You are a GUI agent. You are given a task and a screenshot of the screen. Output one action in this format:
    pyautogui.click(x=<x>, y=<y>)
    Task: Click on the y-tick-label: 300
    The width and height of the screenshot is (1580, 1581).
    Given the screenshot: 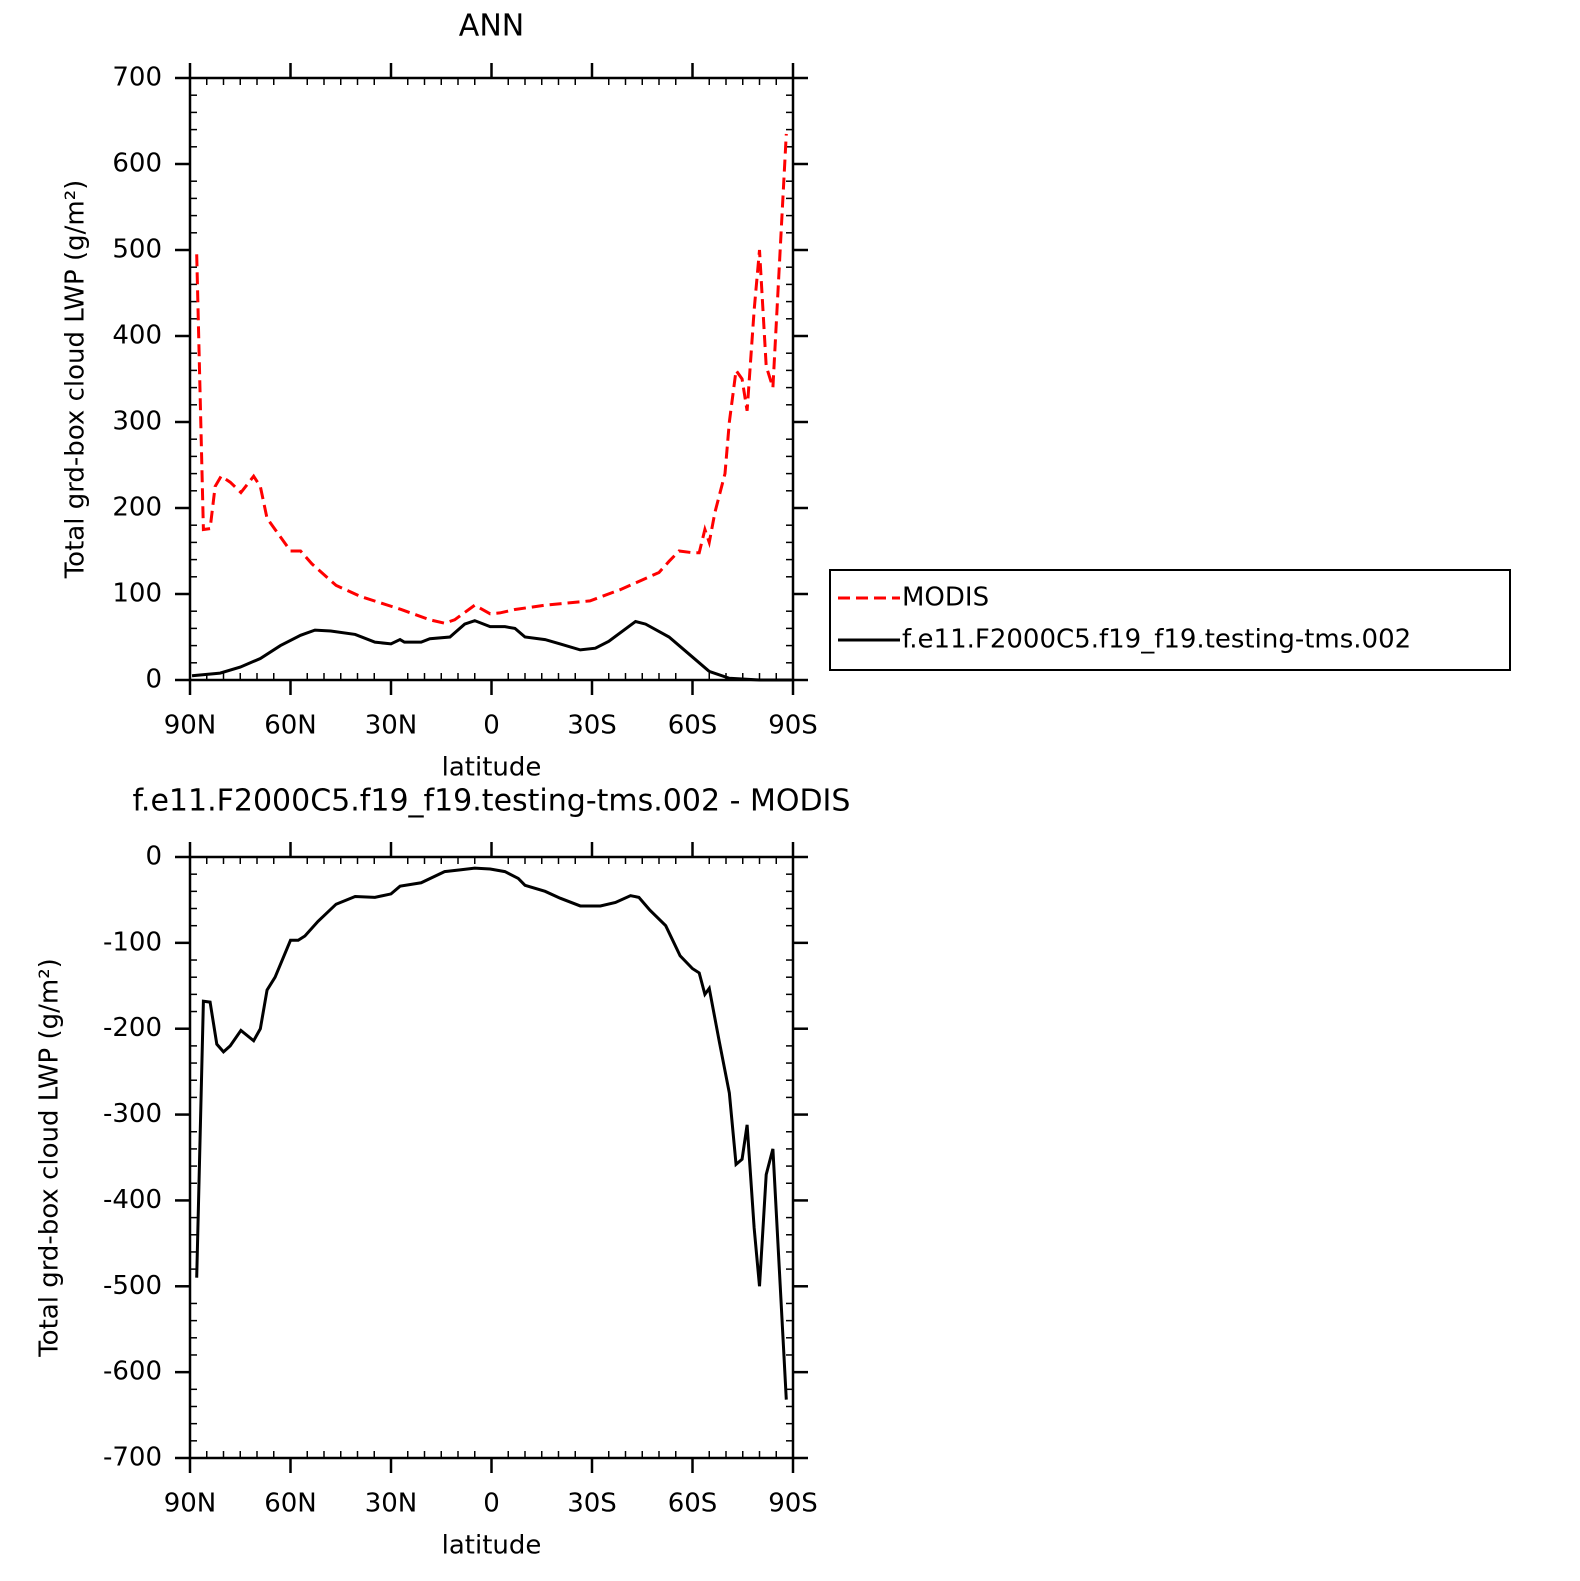 What is the action you would take?
    pyautogui.click(x=137, y=422)
    